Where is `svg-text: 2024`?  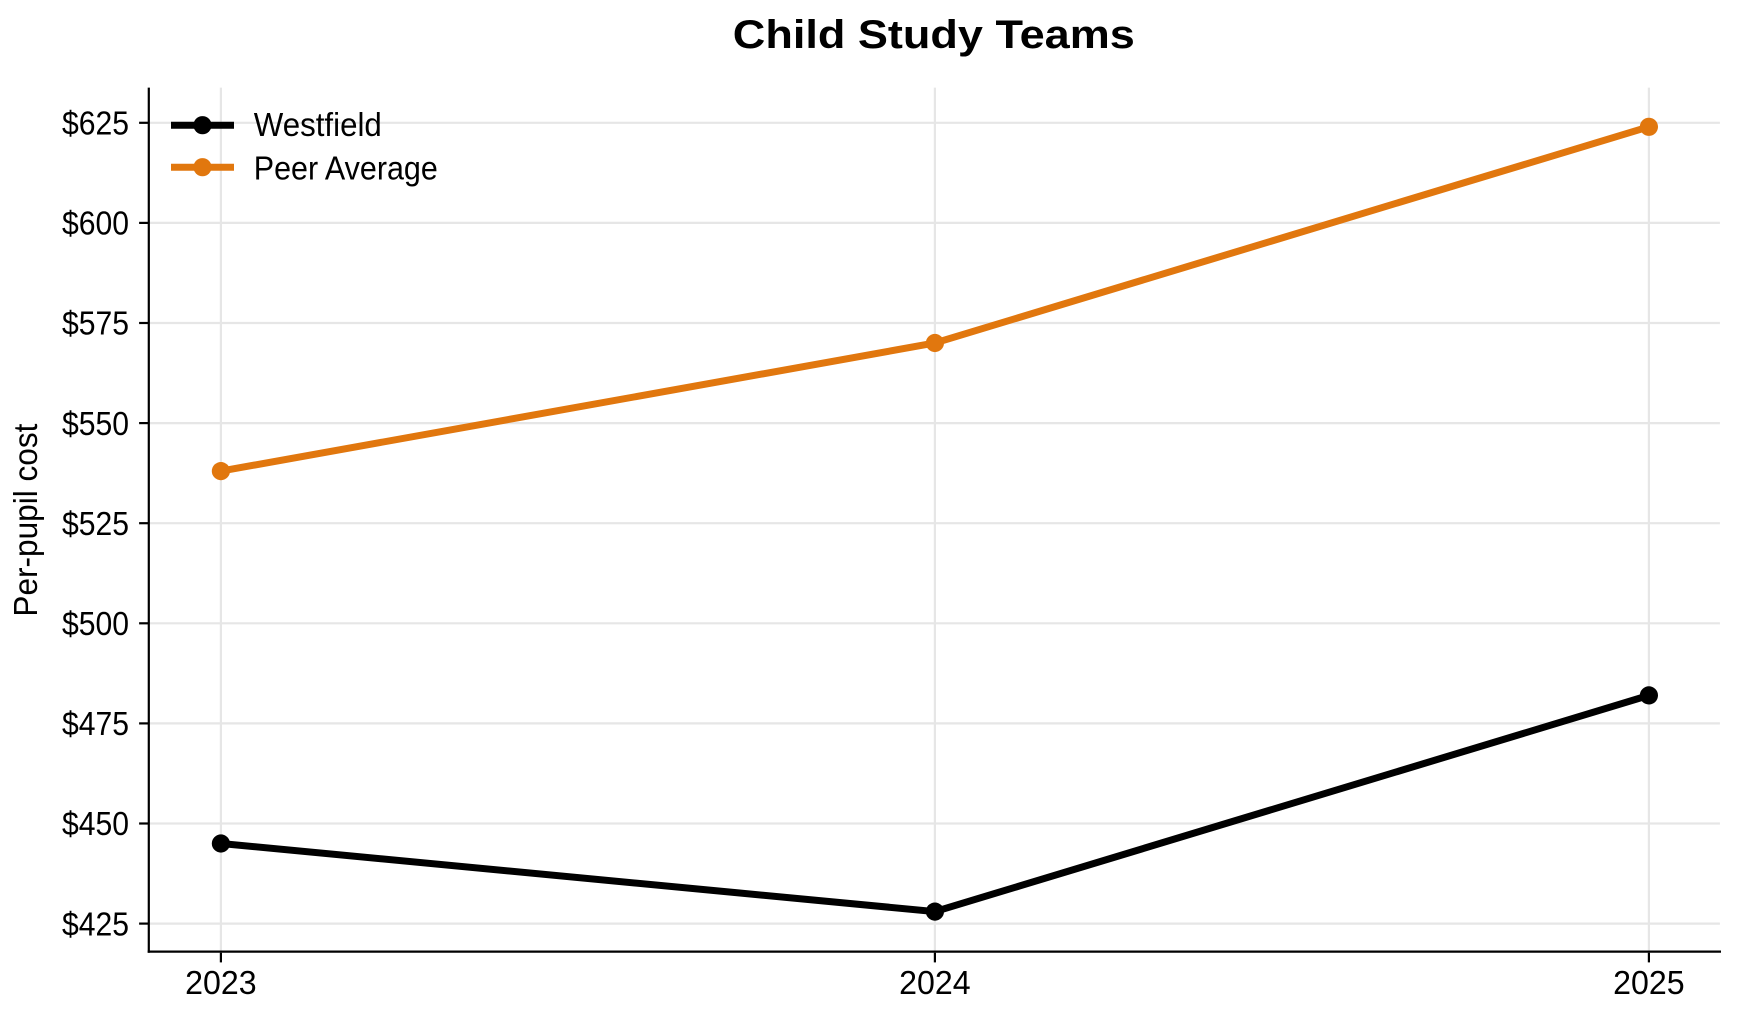 svg-text: 2024 is located at coordinates (935, 982).